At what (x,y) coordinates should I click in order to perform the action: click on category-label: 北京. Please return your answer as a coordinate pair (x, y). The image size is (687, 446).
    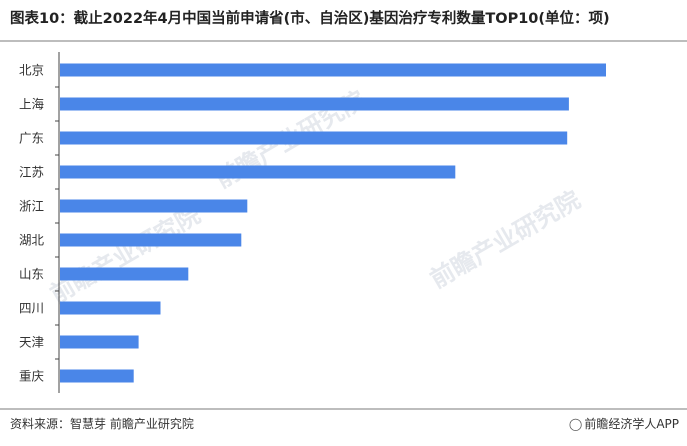
    Looking at the image, I should click on (31, 70).